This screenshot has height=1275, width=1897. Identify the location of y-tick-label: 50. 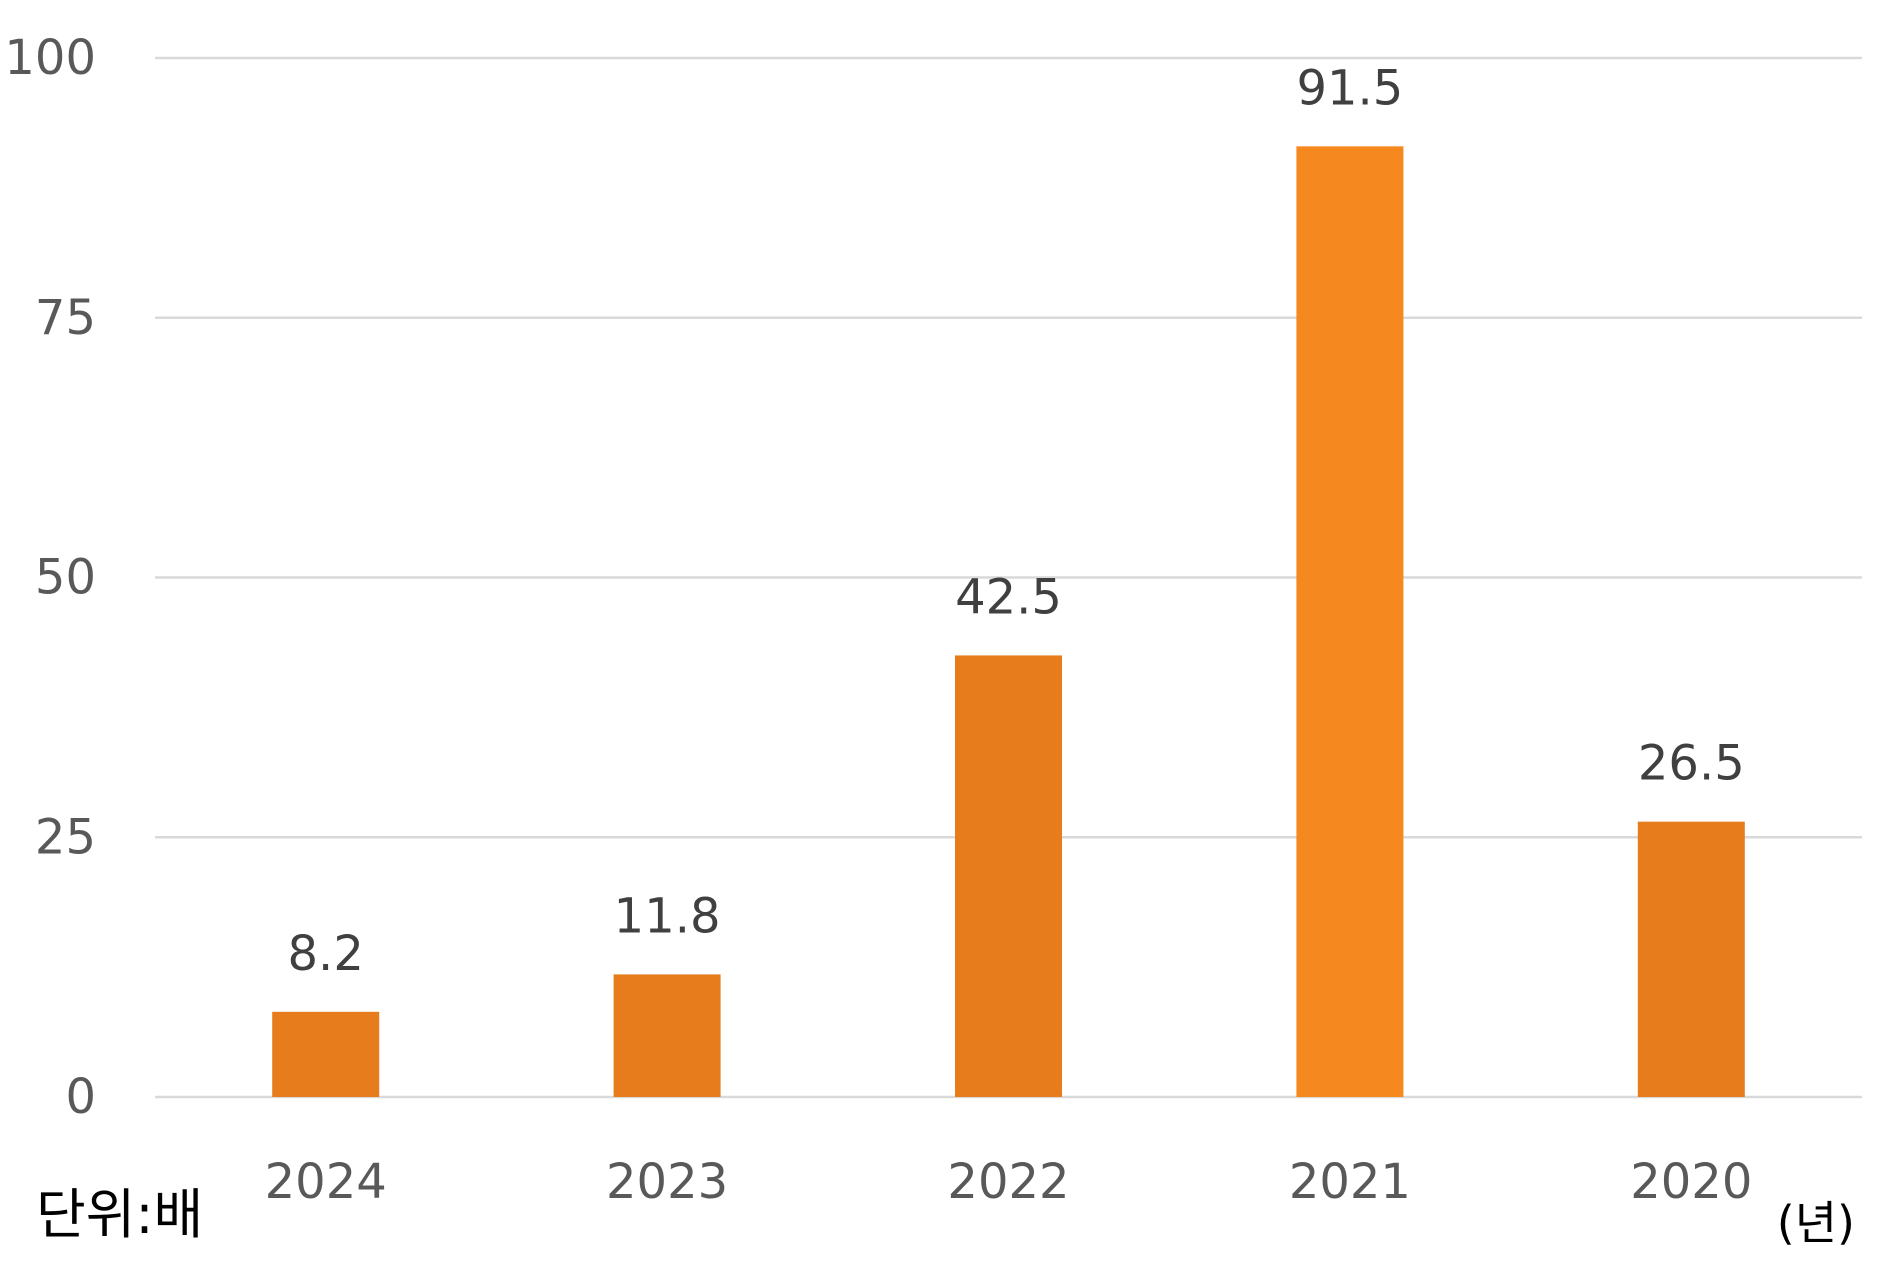
(65, 578).